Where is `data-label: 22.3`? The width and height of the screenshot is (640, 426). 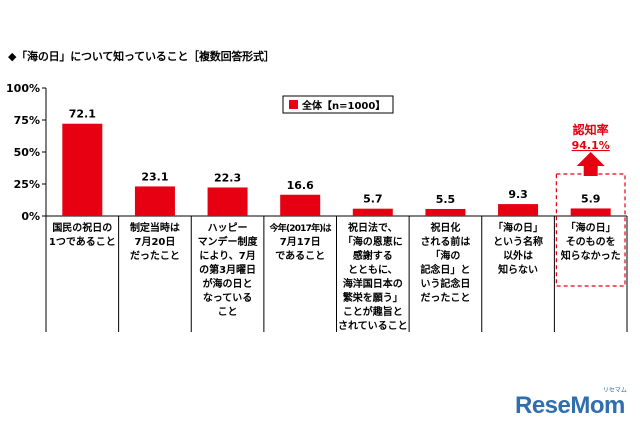
data-label: 22.3 is located at coordinates (227, 177).